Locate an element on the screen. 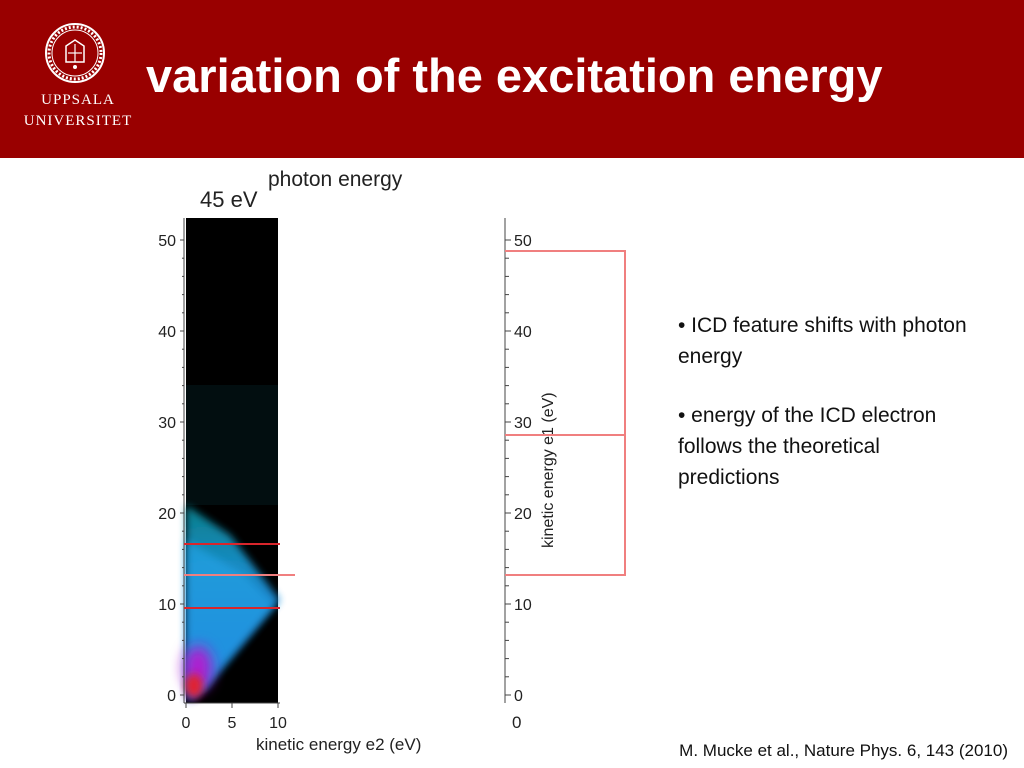 The height and width of the screenshot is (768, 1024). bracket-outline is located at coordinates (565, 413).